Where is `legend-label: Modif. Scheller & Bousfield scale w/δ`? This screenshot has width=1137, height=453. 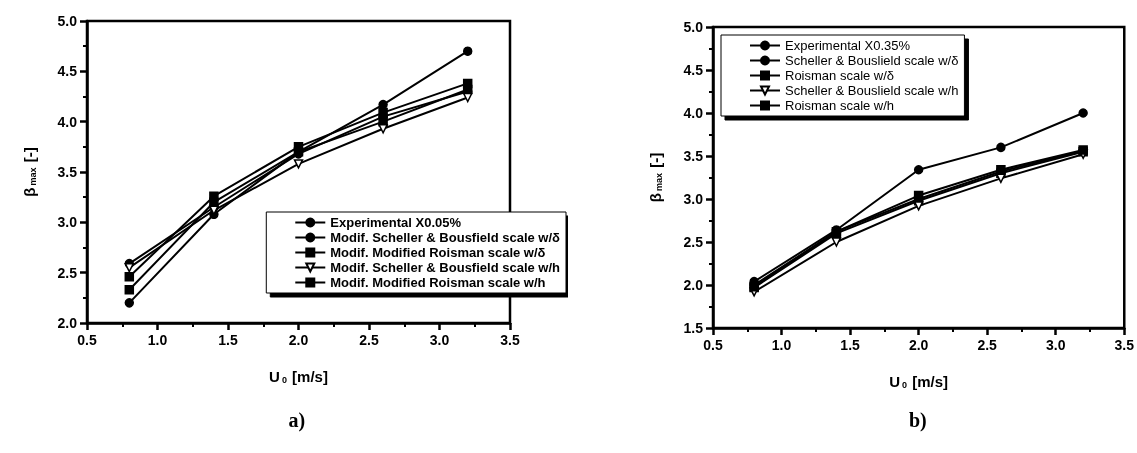 legend-label: Modif. Scheller & Bousfield scale w/δ is located at coordinates (445, 237).